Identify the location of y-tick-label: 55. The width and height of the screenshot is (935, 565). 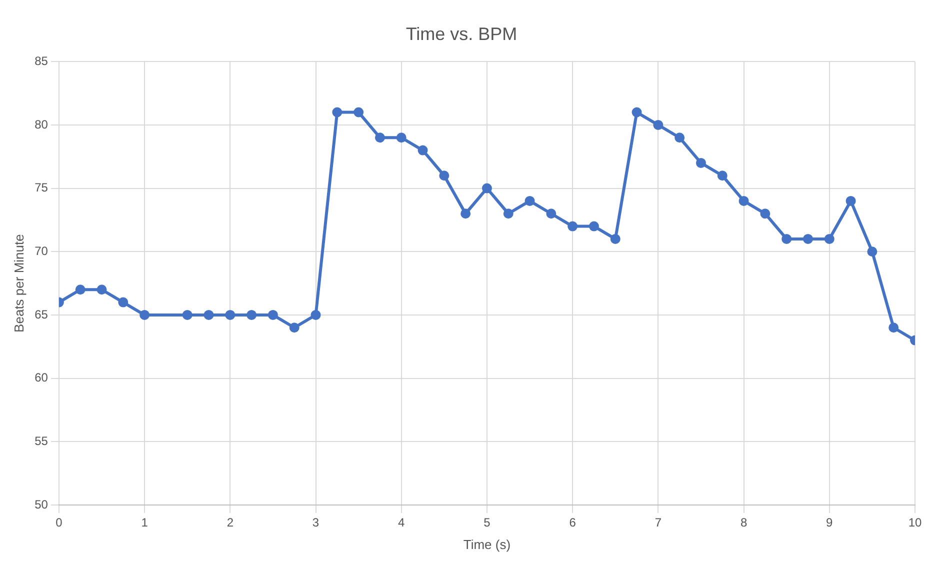
(41, 441).